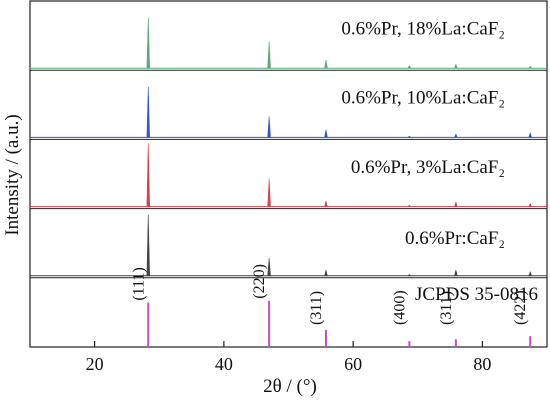  Describe the element at coordinates (259, 281) in the screenshot. I see `peak-label: (220)` at that location.